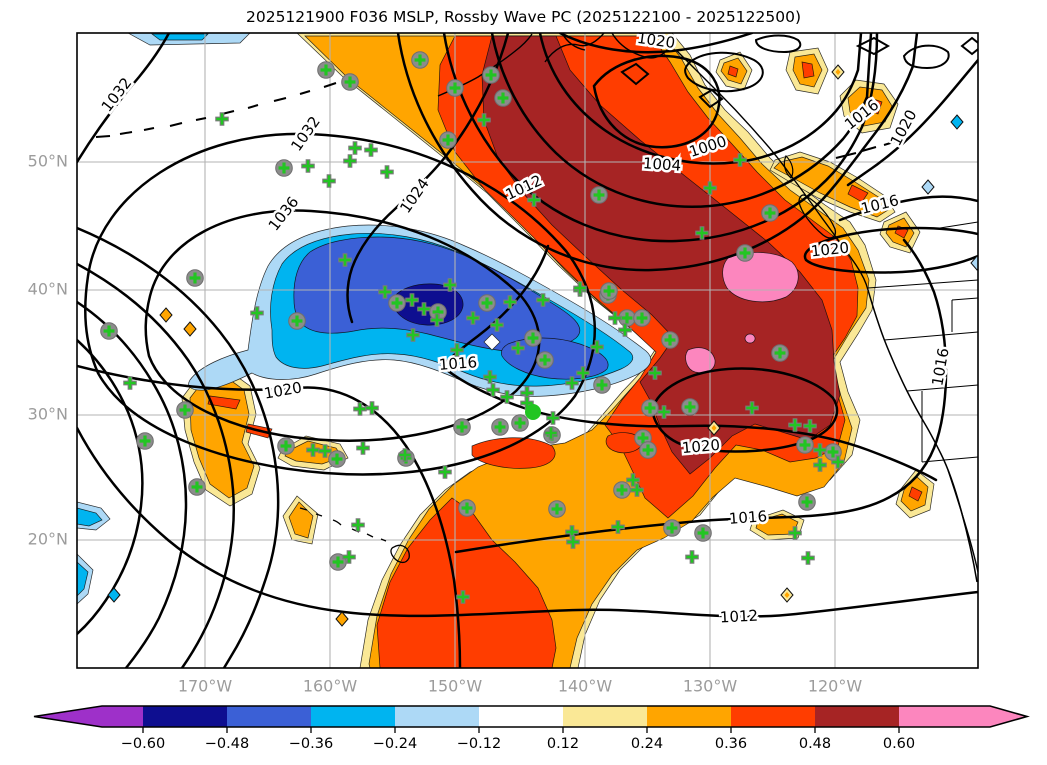  What do you see at coordinates (787, 595) in the screenshot?
I see `diamond-marker-core` at bounding box center [787, 595].